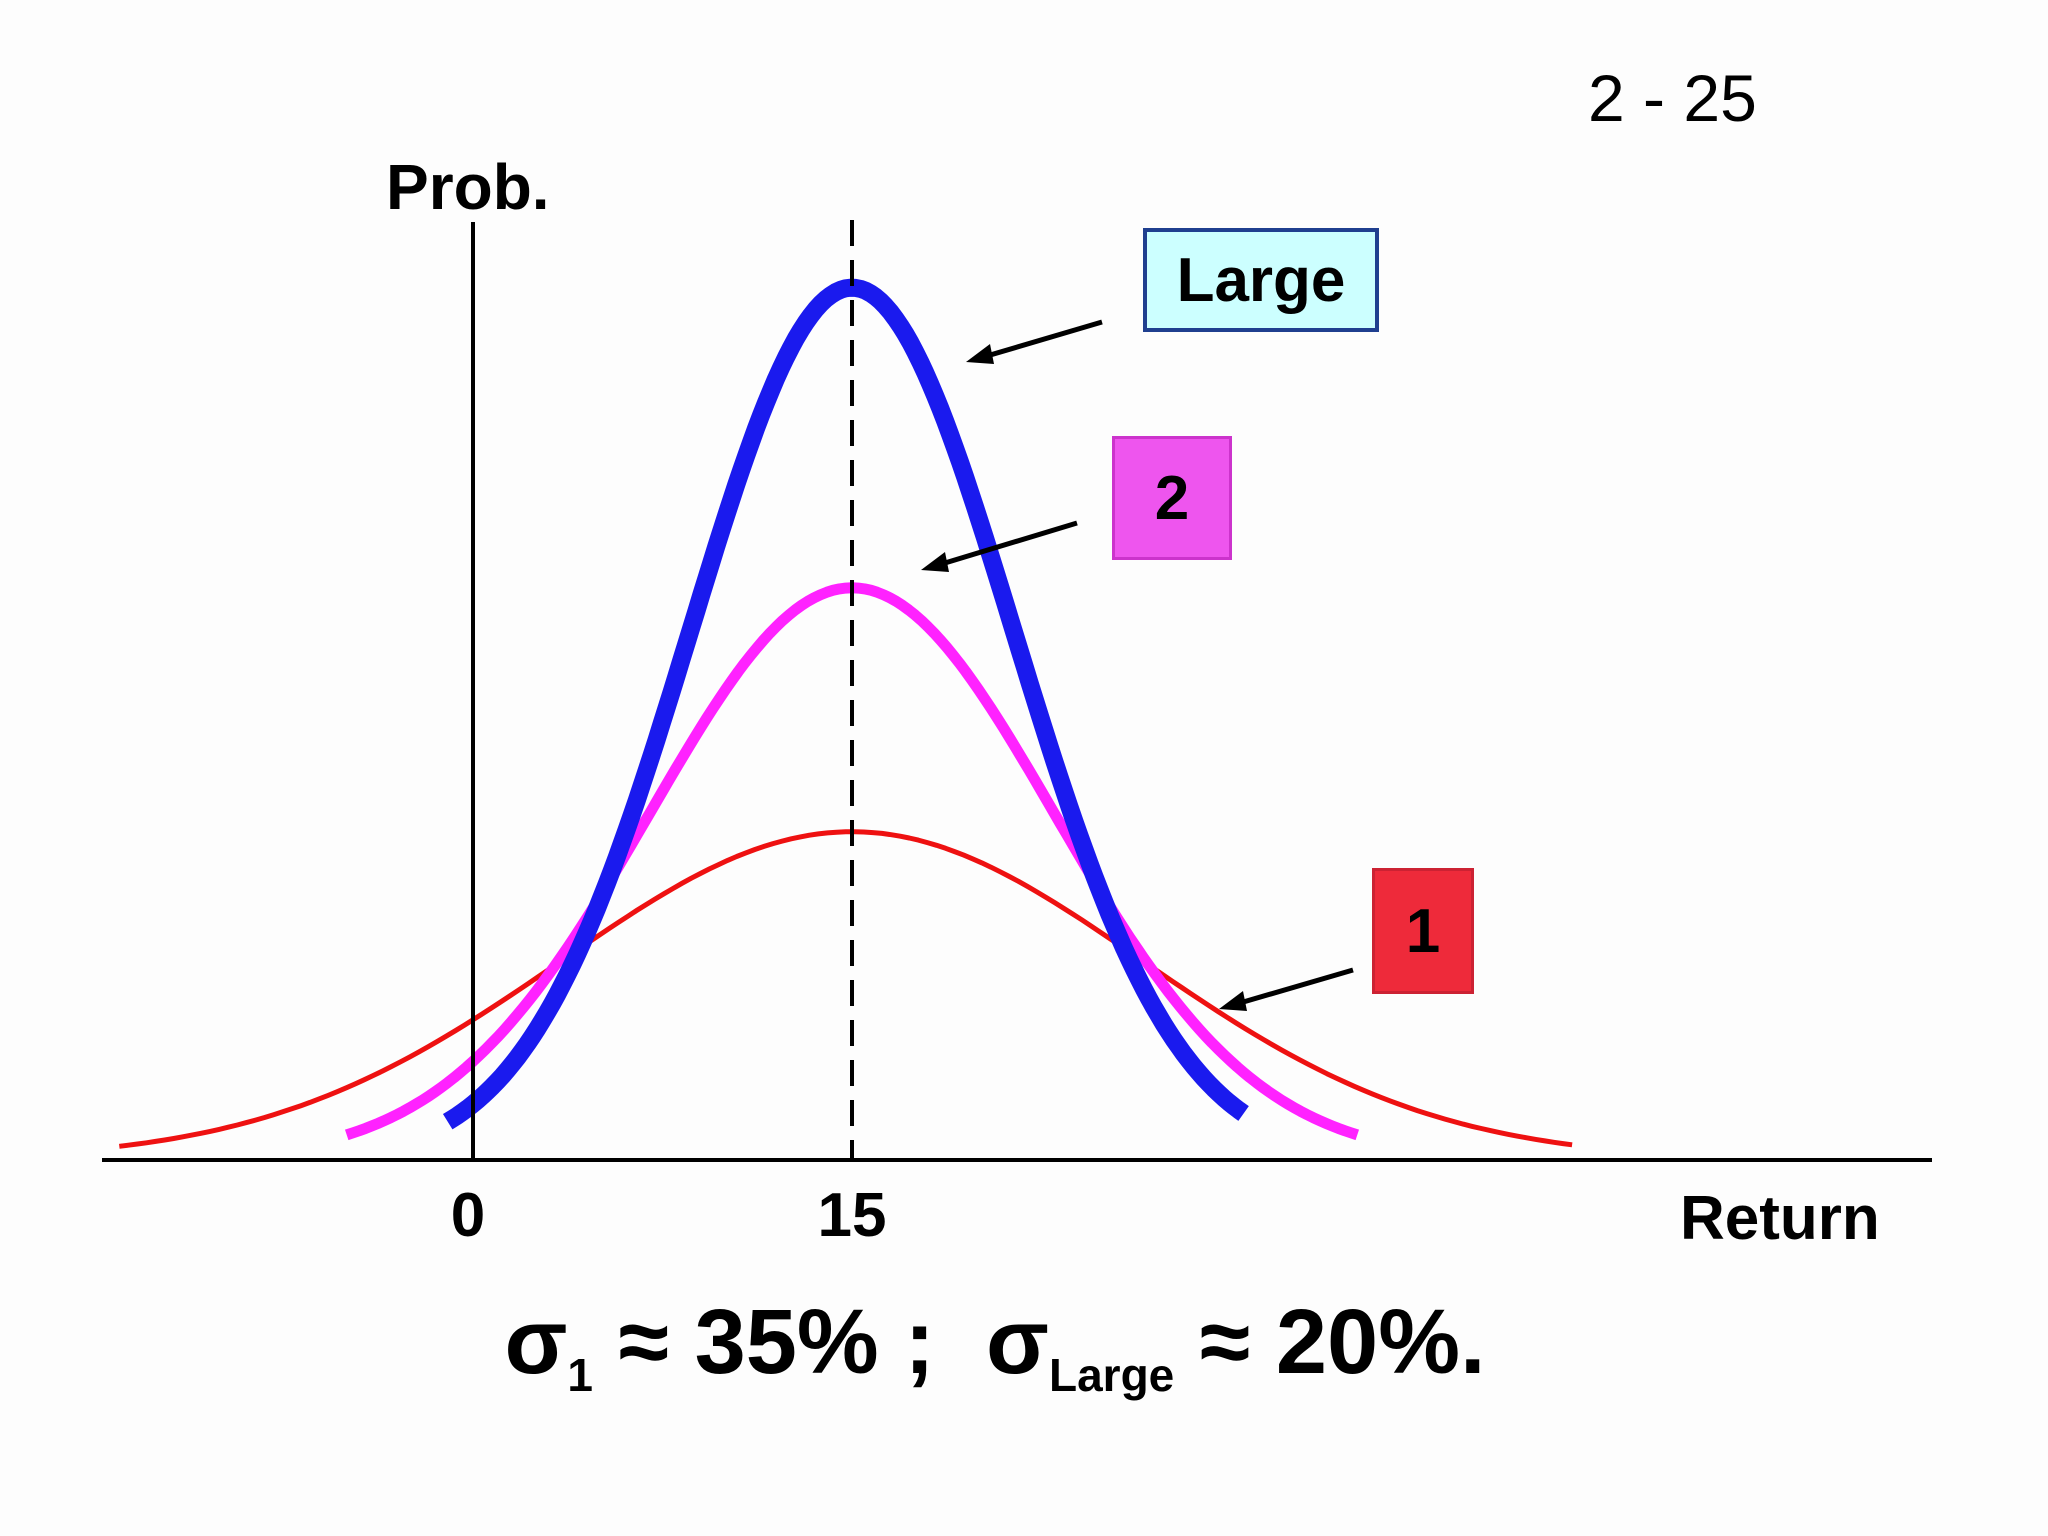  What do you see at coordinates (999, 546) in the screenshot?
I see `arrow-two` at bounding box center [999, 546].